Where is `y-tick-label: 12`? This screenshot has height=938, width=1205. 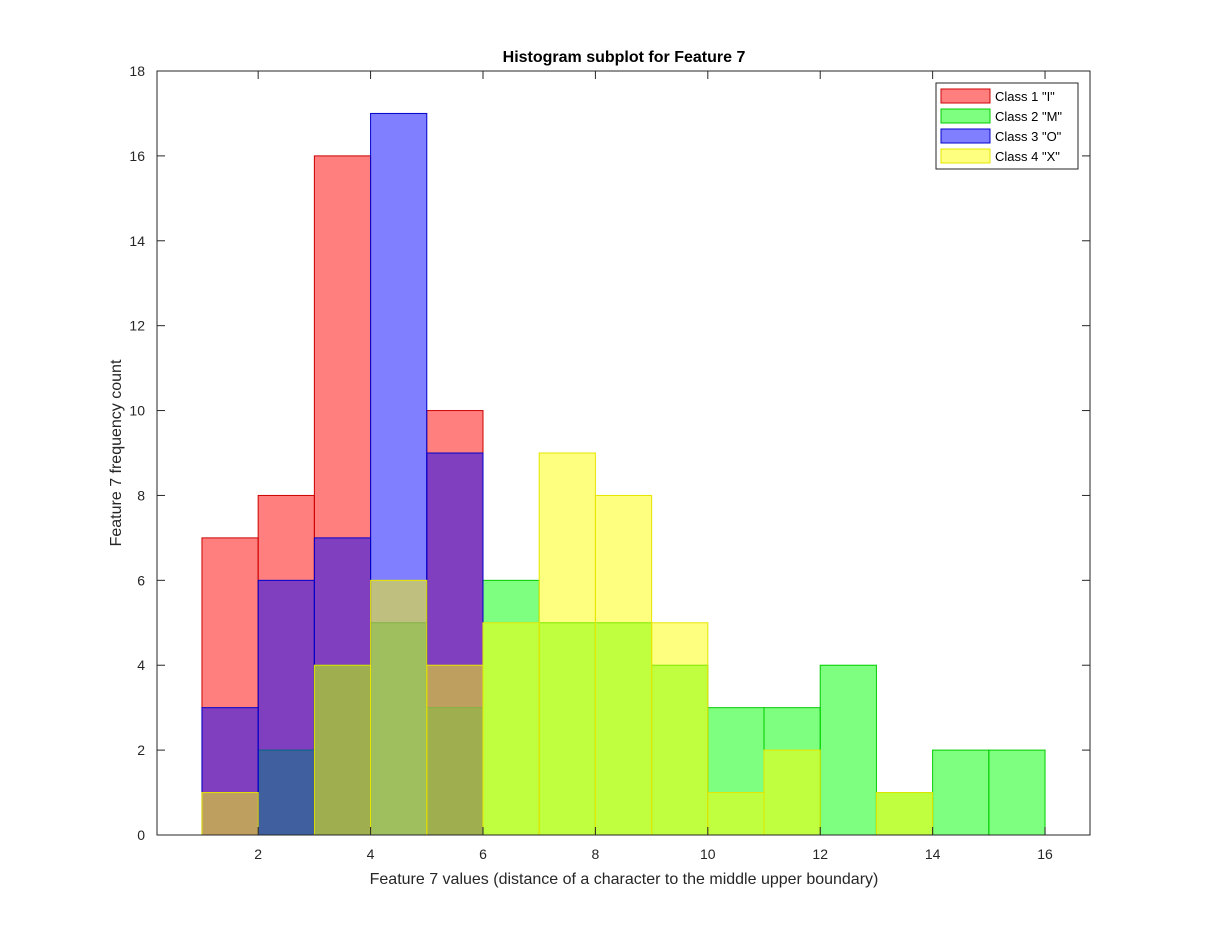
y-tick-label: 12 is located at coordinates (137, 326).